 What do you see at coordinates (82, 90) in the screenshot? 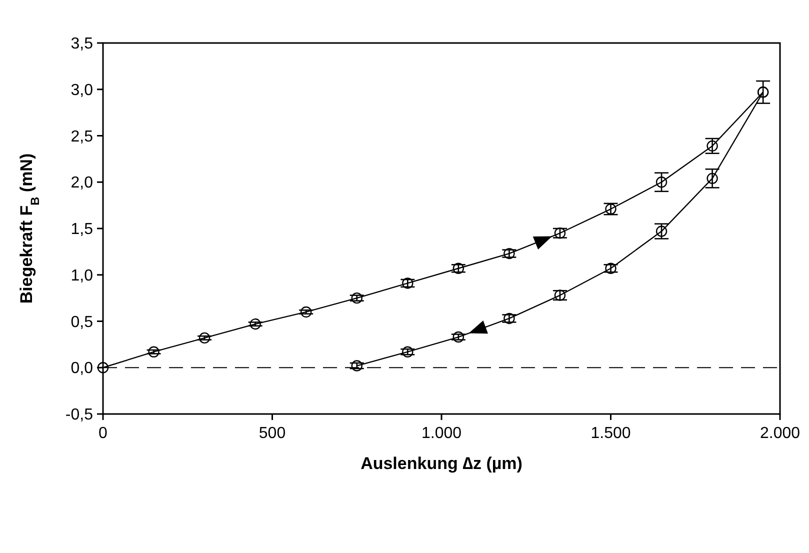
I see `y-tick-label: 3,0` at bounding box center [82, 90].